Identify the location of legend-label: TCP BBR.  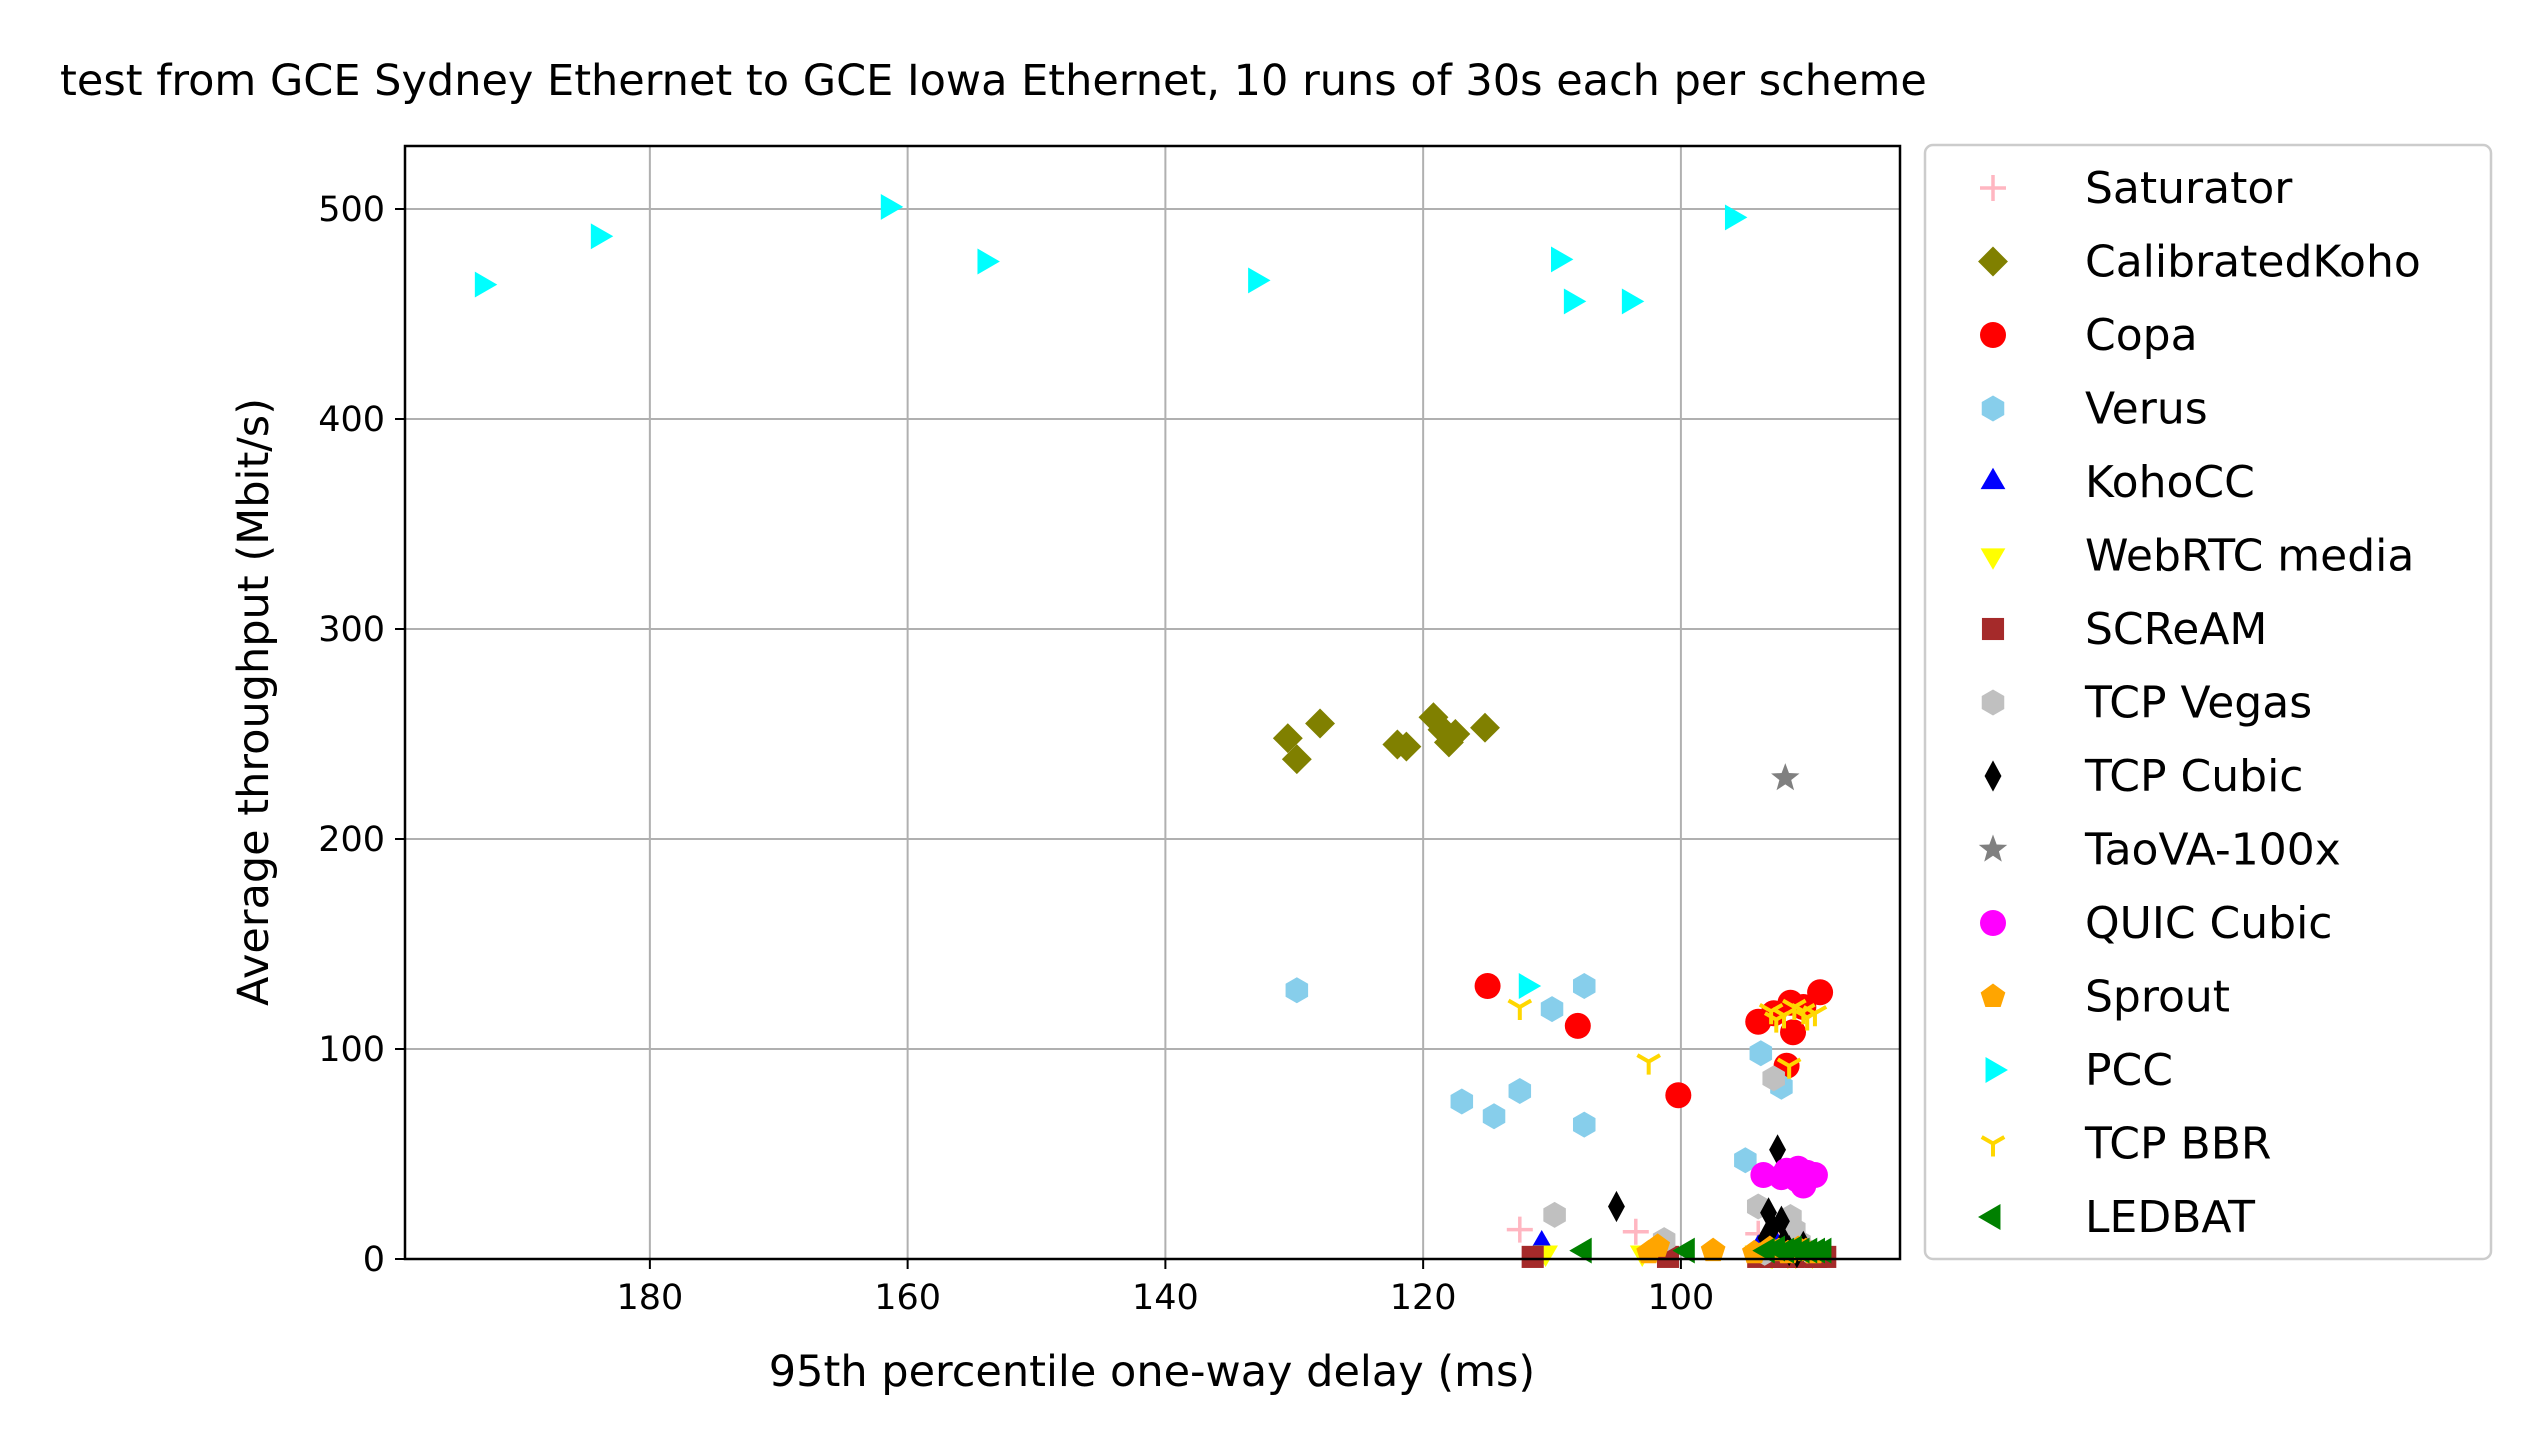
(2177, 1144).